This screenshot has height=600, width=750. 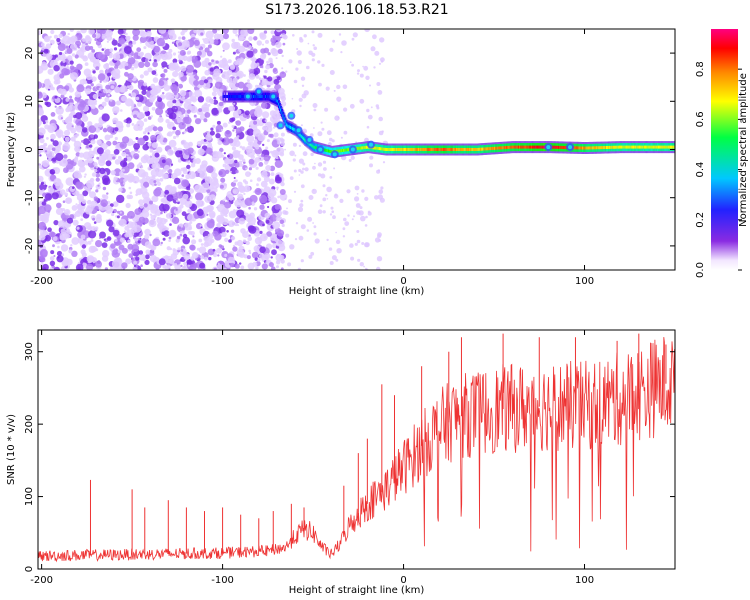 What do you see at coordinates (356, 10) in the screenshot?
I see `chart-title: S173.2026.106.18.53.R21` at bounding box center [356, 10].